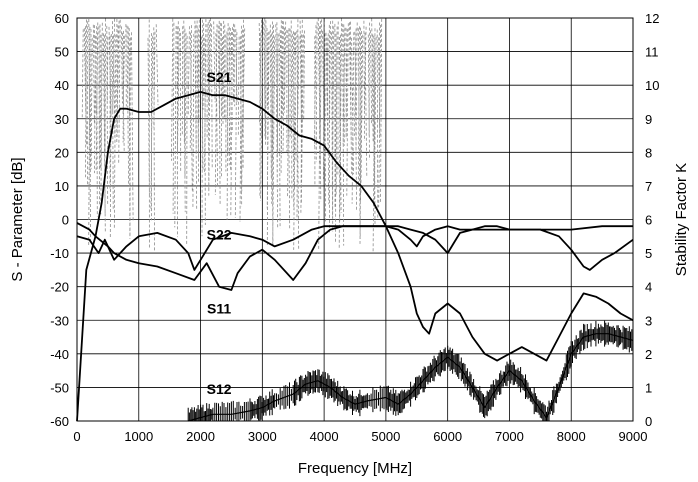 Image resolution: width=698 pixels, height=482 pixels. I want to click on y2-tick-label: 0, so click(648, 421).